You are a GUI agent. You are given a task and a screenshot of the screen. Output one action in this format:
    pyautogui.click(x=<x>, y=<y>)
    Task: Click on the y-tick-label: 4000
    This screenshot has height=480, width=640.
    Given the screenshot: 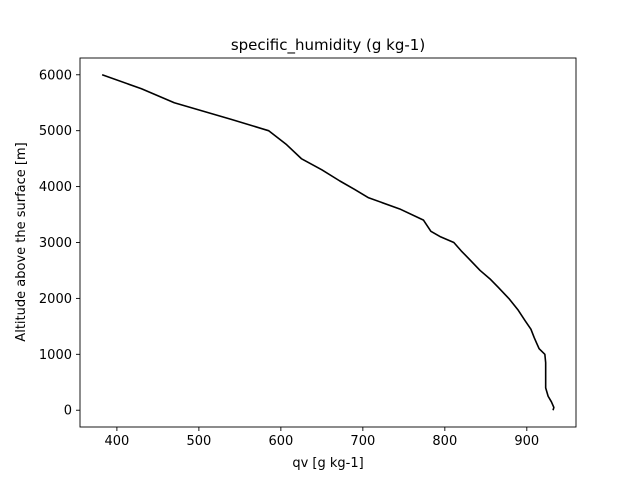 What is the action you would take?
    pyautogui.click(x=55, y=187)
    